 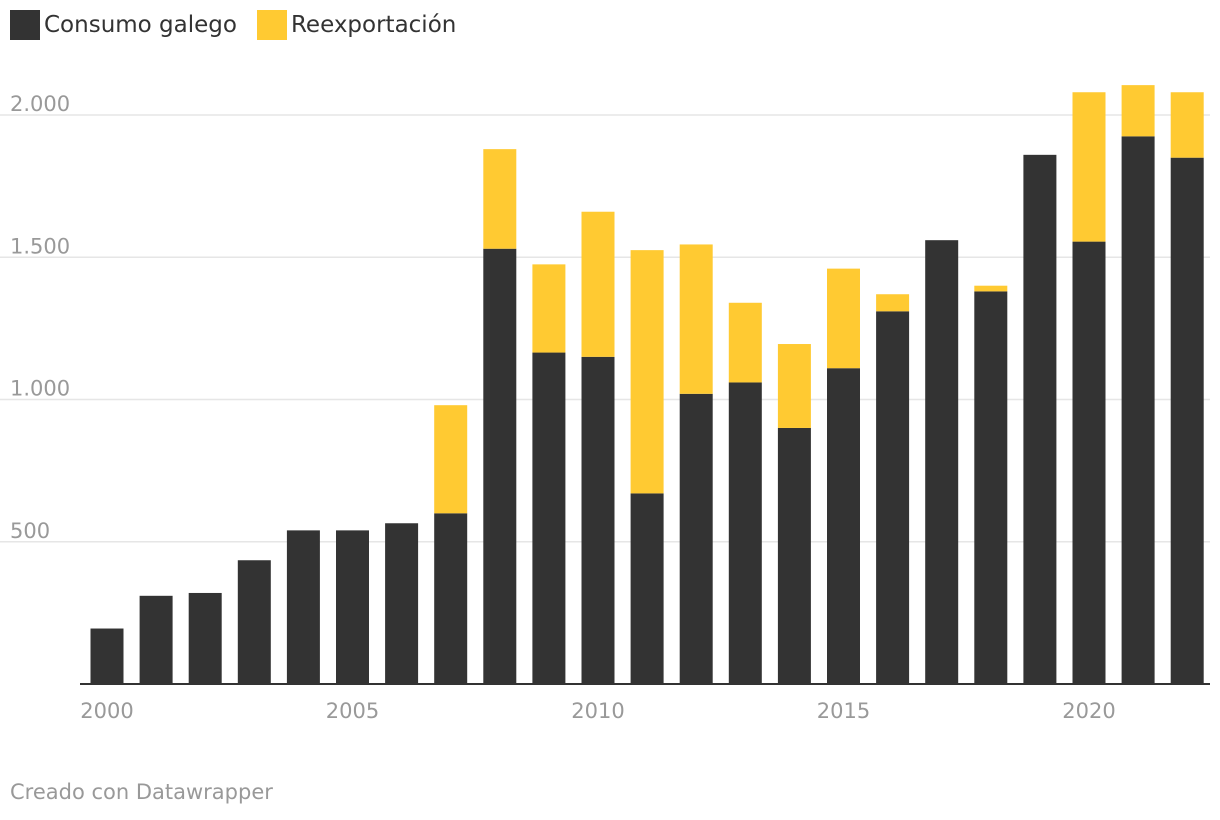 I want to click on bar-2007-reexportacion, so click(x=451, y=459).